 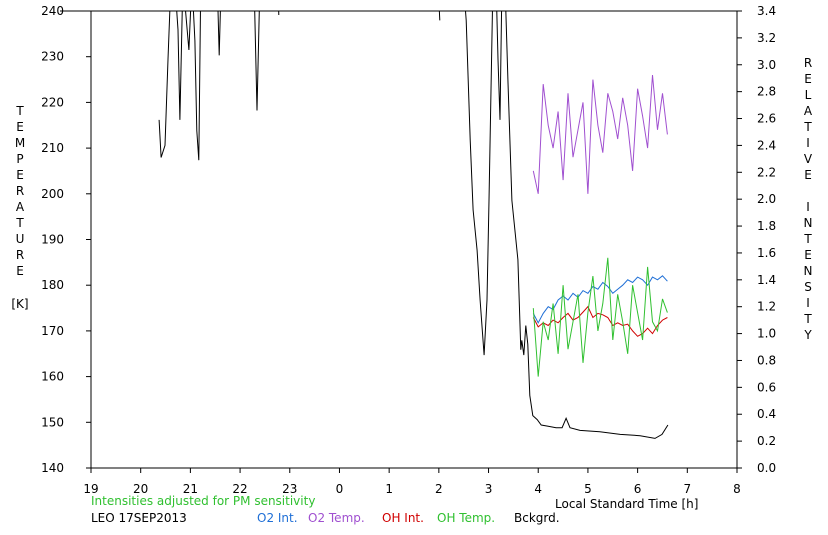 I want to click on legend-entry: O2 Int., so click(x=277, y=518).